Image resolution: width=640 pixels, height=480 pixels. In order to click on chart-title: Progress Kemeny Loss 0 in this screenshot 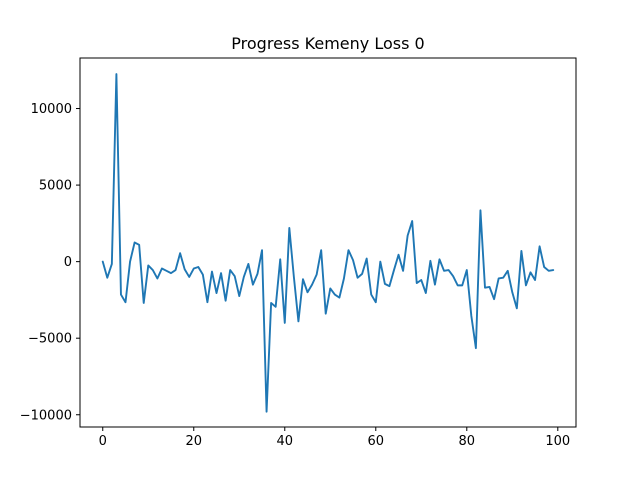, I will do `click(327, 43)`.